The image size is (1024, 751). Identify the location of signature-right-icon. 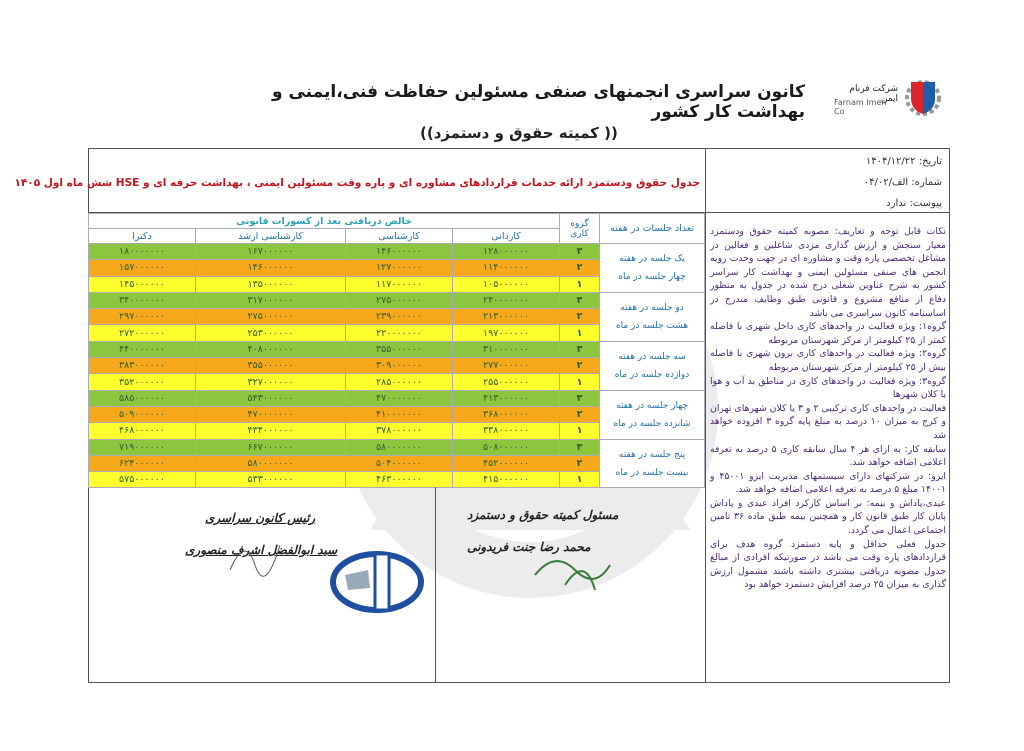
(572, 575).